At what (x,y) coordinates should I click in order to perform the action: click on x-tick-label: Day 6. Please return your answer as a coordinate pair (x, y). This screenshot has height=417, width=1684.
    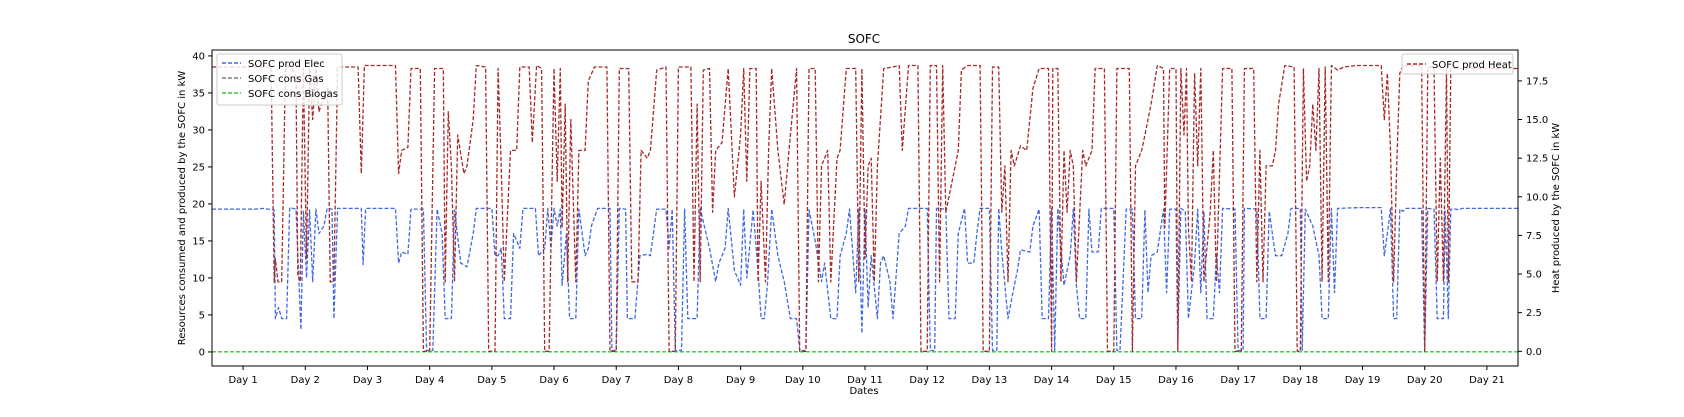
    Looking at the image, I should click on (553, 380).